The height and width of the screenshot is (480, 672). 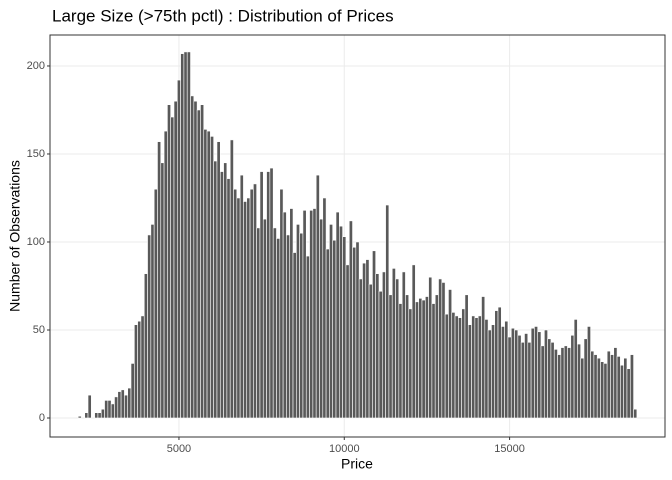 What do you see at coordinates (509, 449) in the screenshot?
I see `x-tick-label: 15000` at bounding box center [509, 449].